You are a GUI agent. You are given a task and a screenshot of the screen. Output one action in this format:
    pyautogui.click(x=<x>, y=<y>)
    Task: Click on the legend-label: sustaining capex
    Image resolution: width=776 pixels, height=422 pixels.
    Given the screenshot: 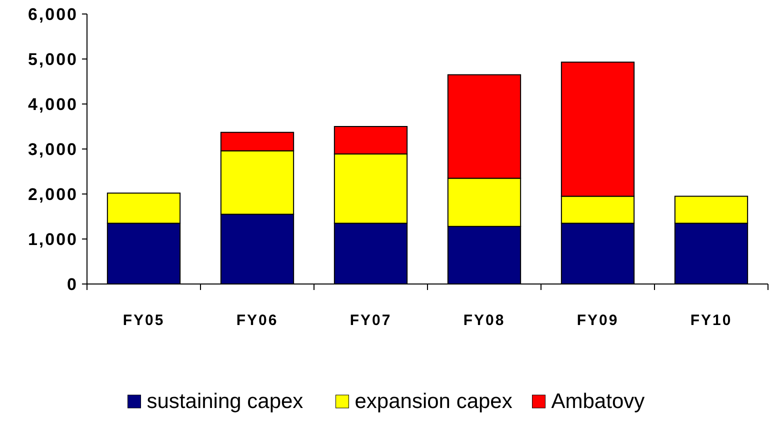 What is the action you would take?
    pyautogui.click(x=225, y=401)
    